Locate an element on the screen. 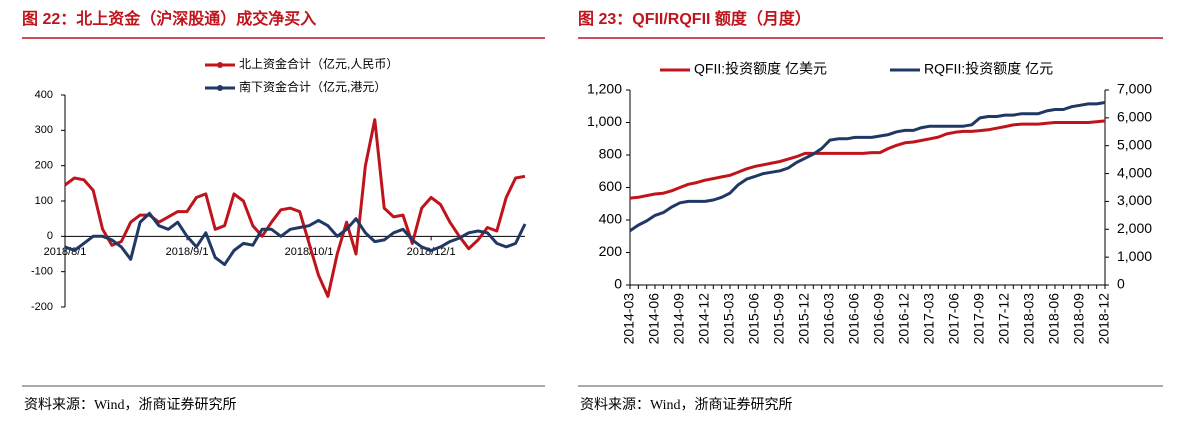  y2-tick-label: 6,000 is located at coordinates (1134, 117).